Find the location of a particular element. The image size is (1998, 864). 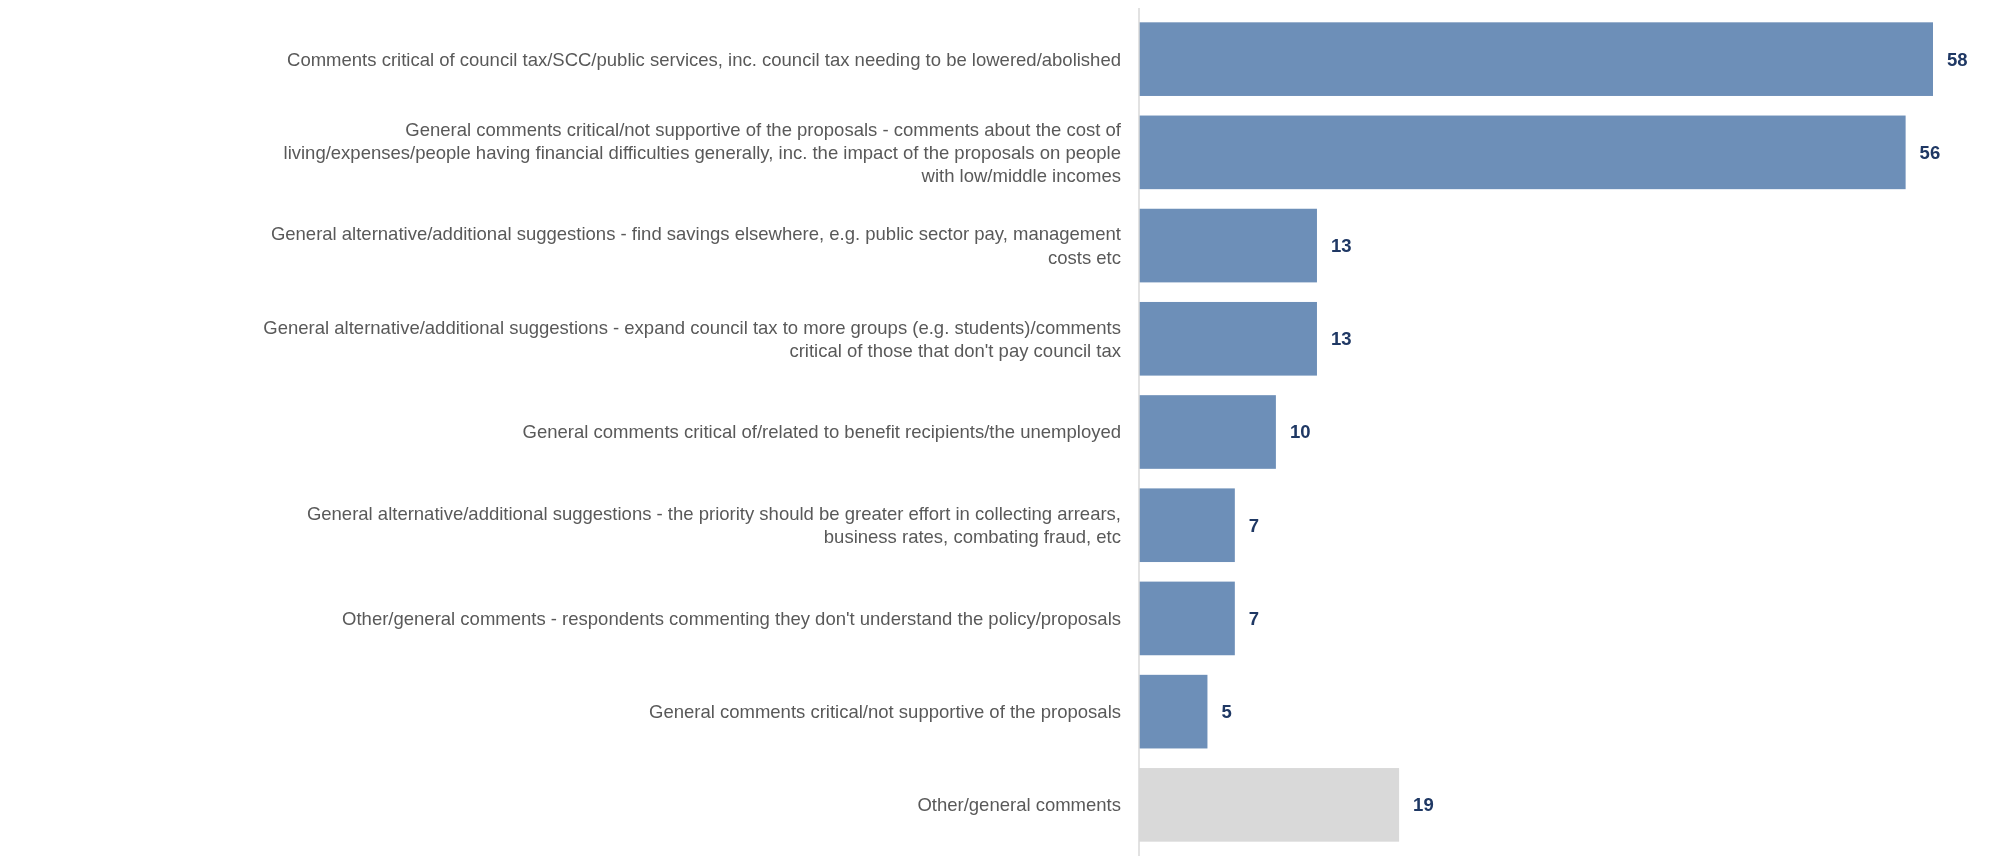

y-tick-label: General comments critical of/related to benefit recipients/the unemployed is located at coordinates (821, 432).